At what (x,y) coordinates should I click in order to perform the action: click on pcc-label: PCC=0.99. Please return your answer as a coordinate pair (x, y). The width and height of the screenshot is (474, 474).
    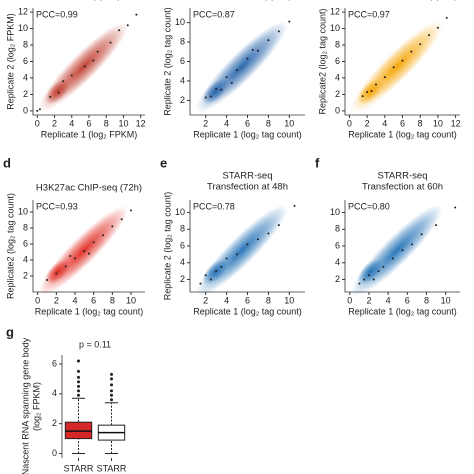
    Looking at the image, I should click on (57, 14).